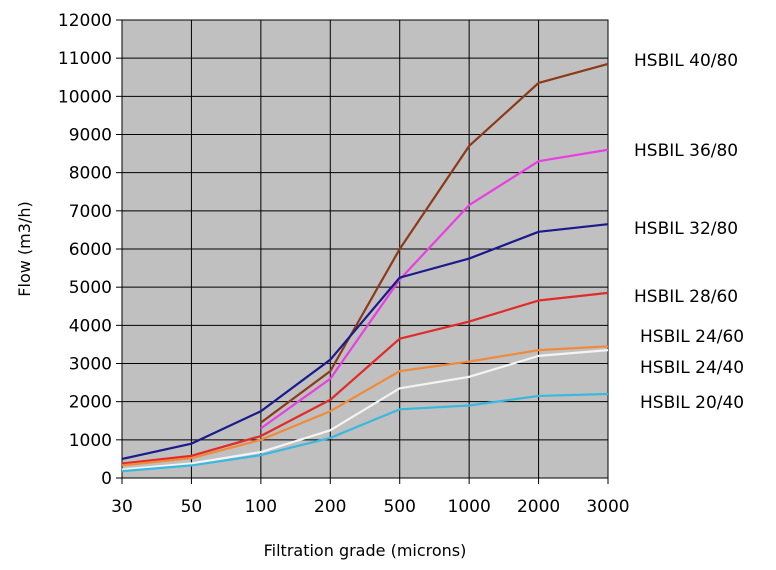  What do you see at coordinates (370, 497) in the screenshot?
I see `x-axis: 30 50 100 200 500 1000 2000 3000` at bounding box center [370, 497].